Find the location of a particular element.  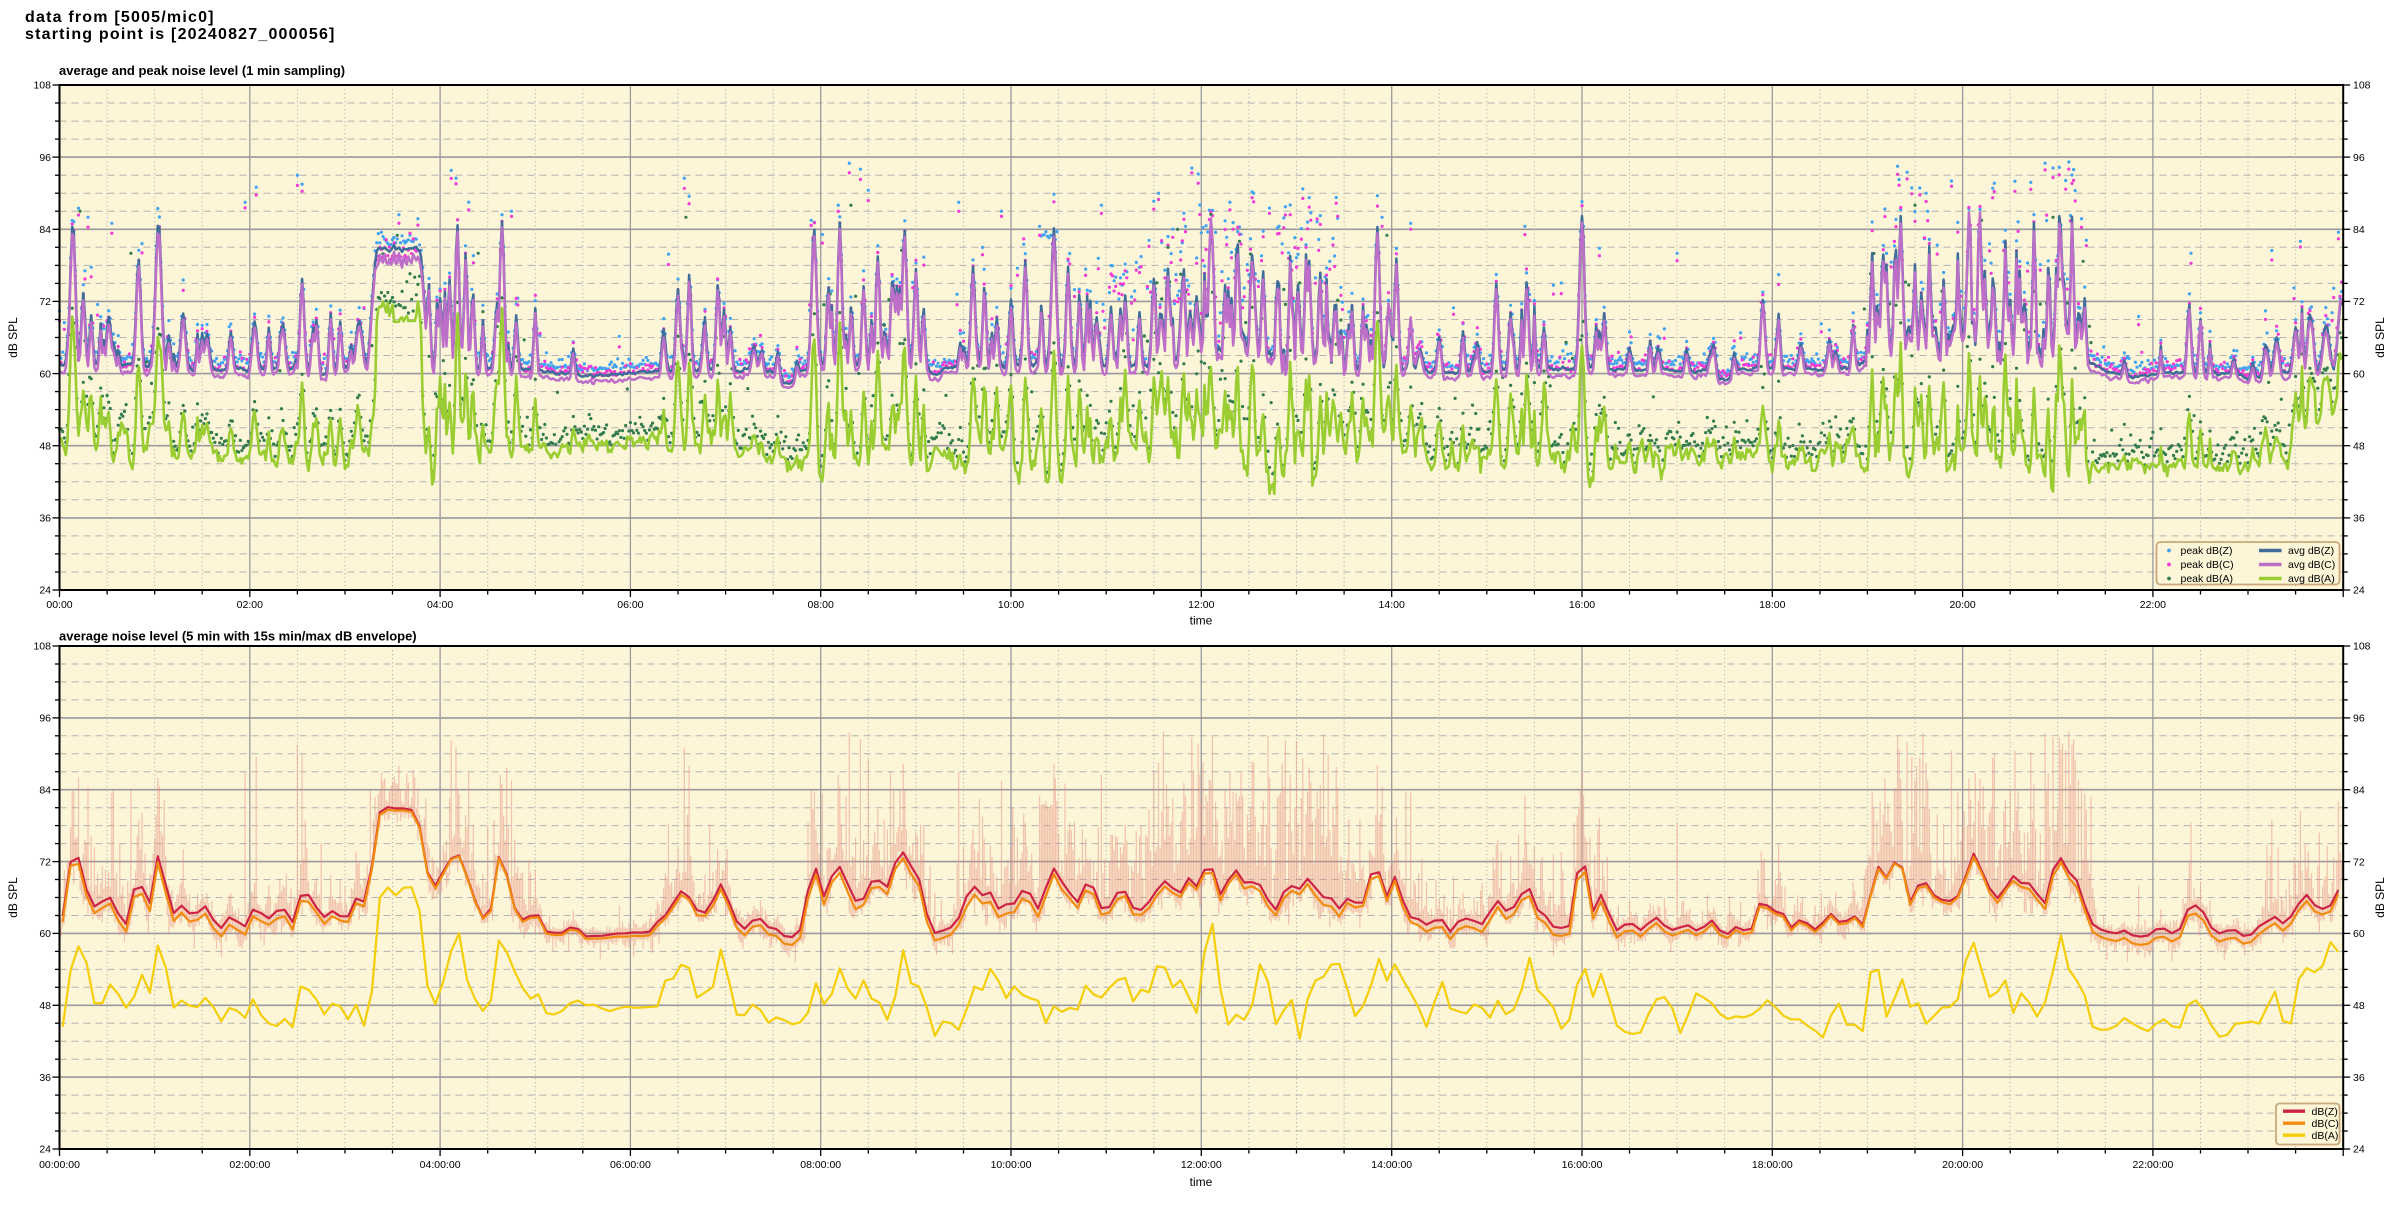

svg-text: avg dB(C) is located at coordinates (2311, 565).